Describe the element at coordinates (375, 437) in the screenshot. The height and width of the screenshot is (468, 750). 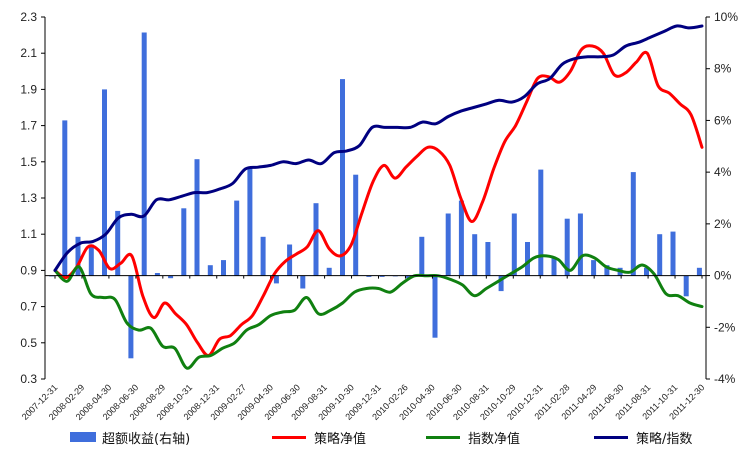
I see `legend: 超额收益(右轴) 策略净值 指数净值 策略/指数` at that location.